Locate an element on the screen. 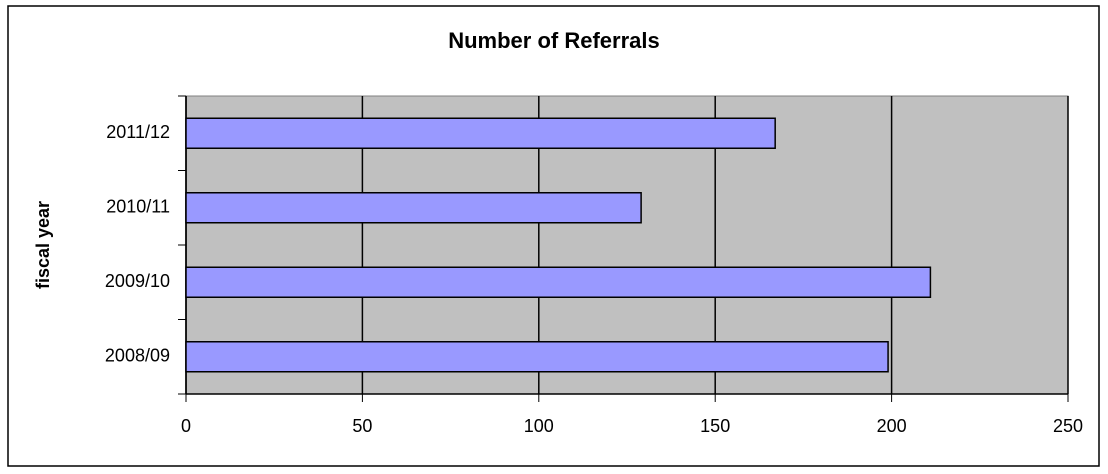  x-tick-label: 100 is located at coordinates (539, 426).